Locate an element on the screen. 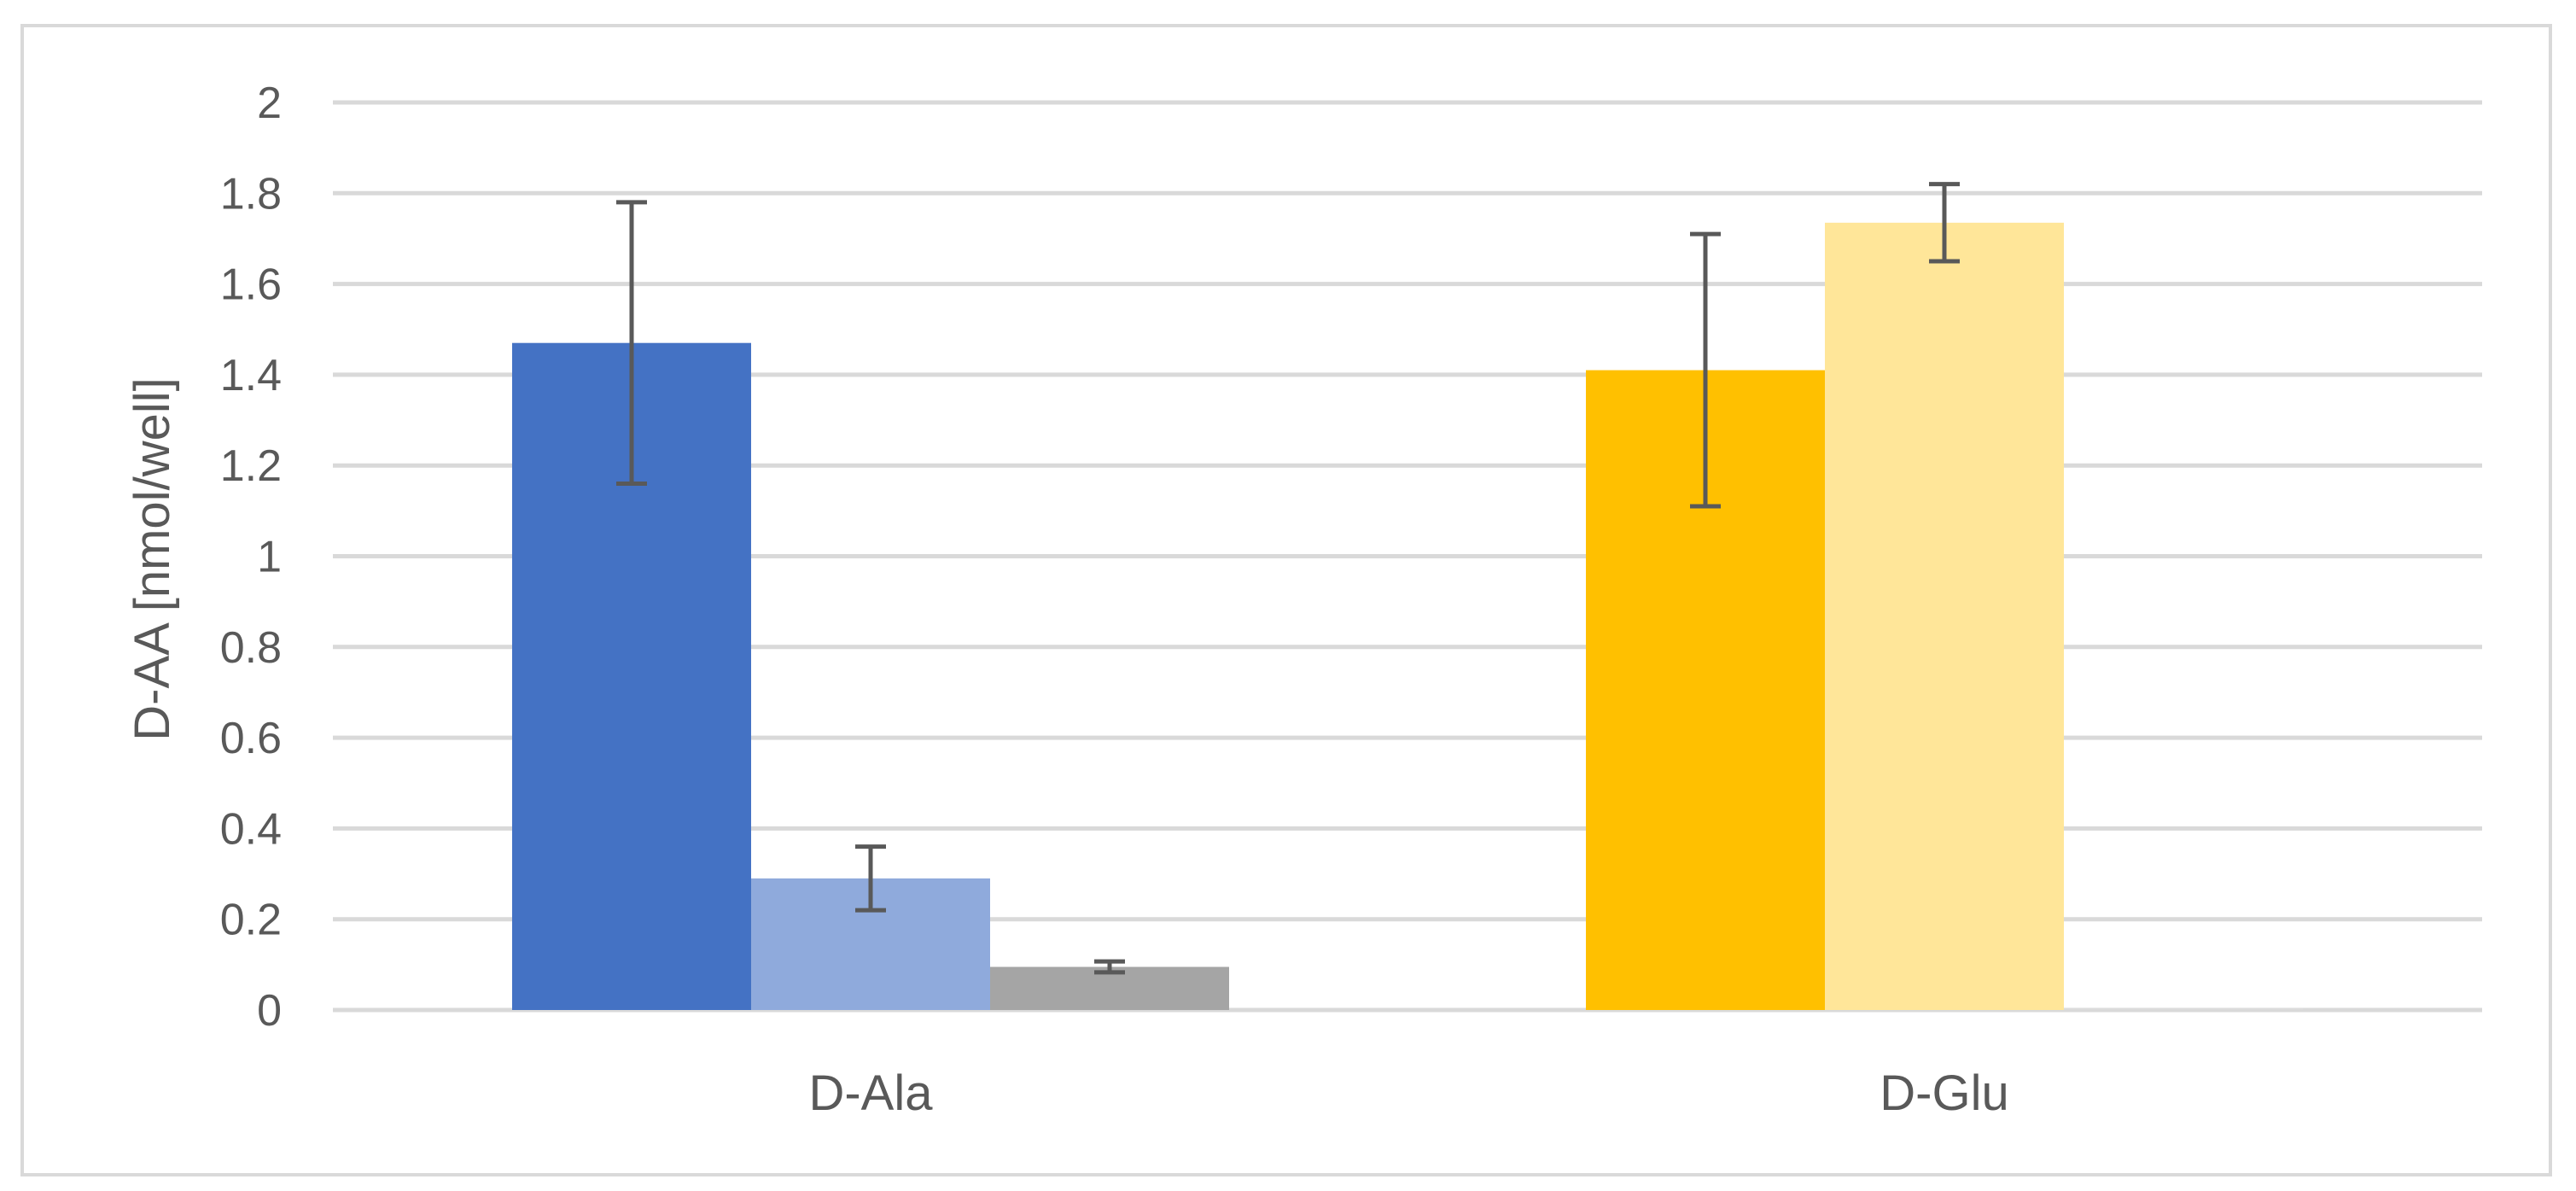 The image size is (2576, 1191). y-tick-label: 0 is located at coordinates (269, 1011).